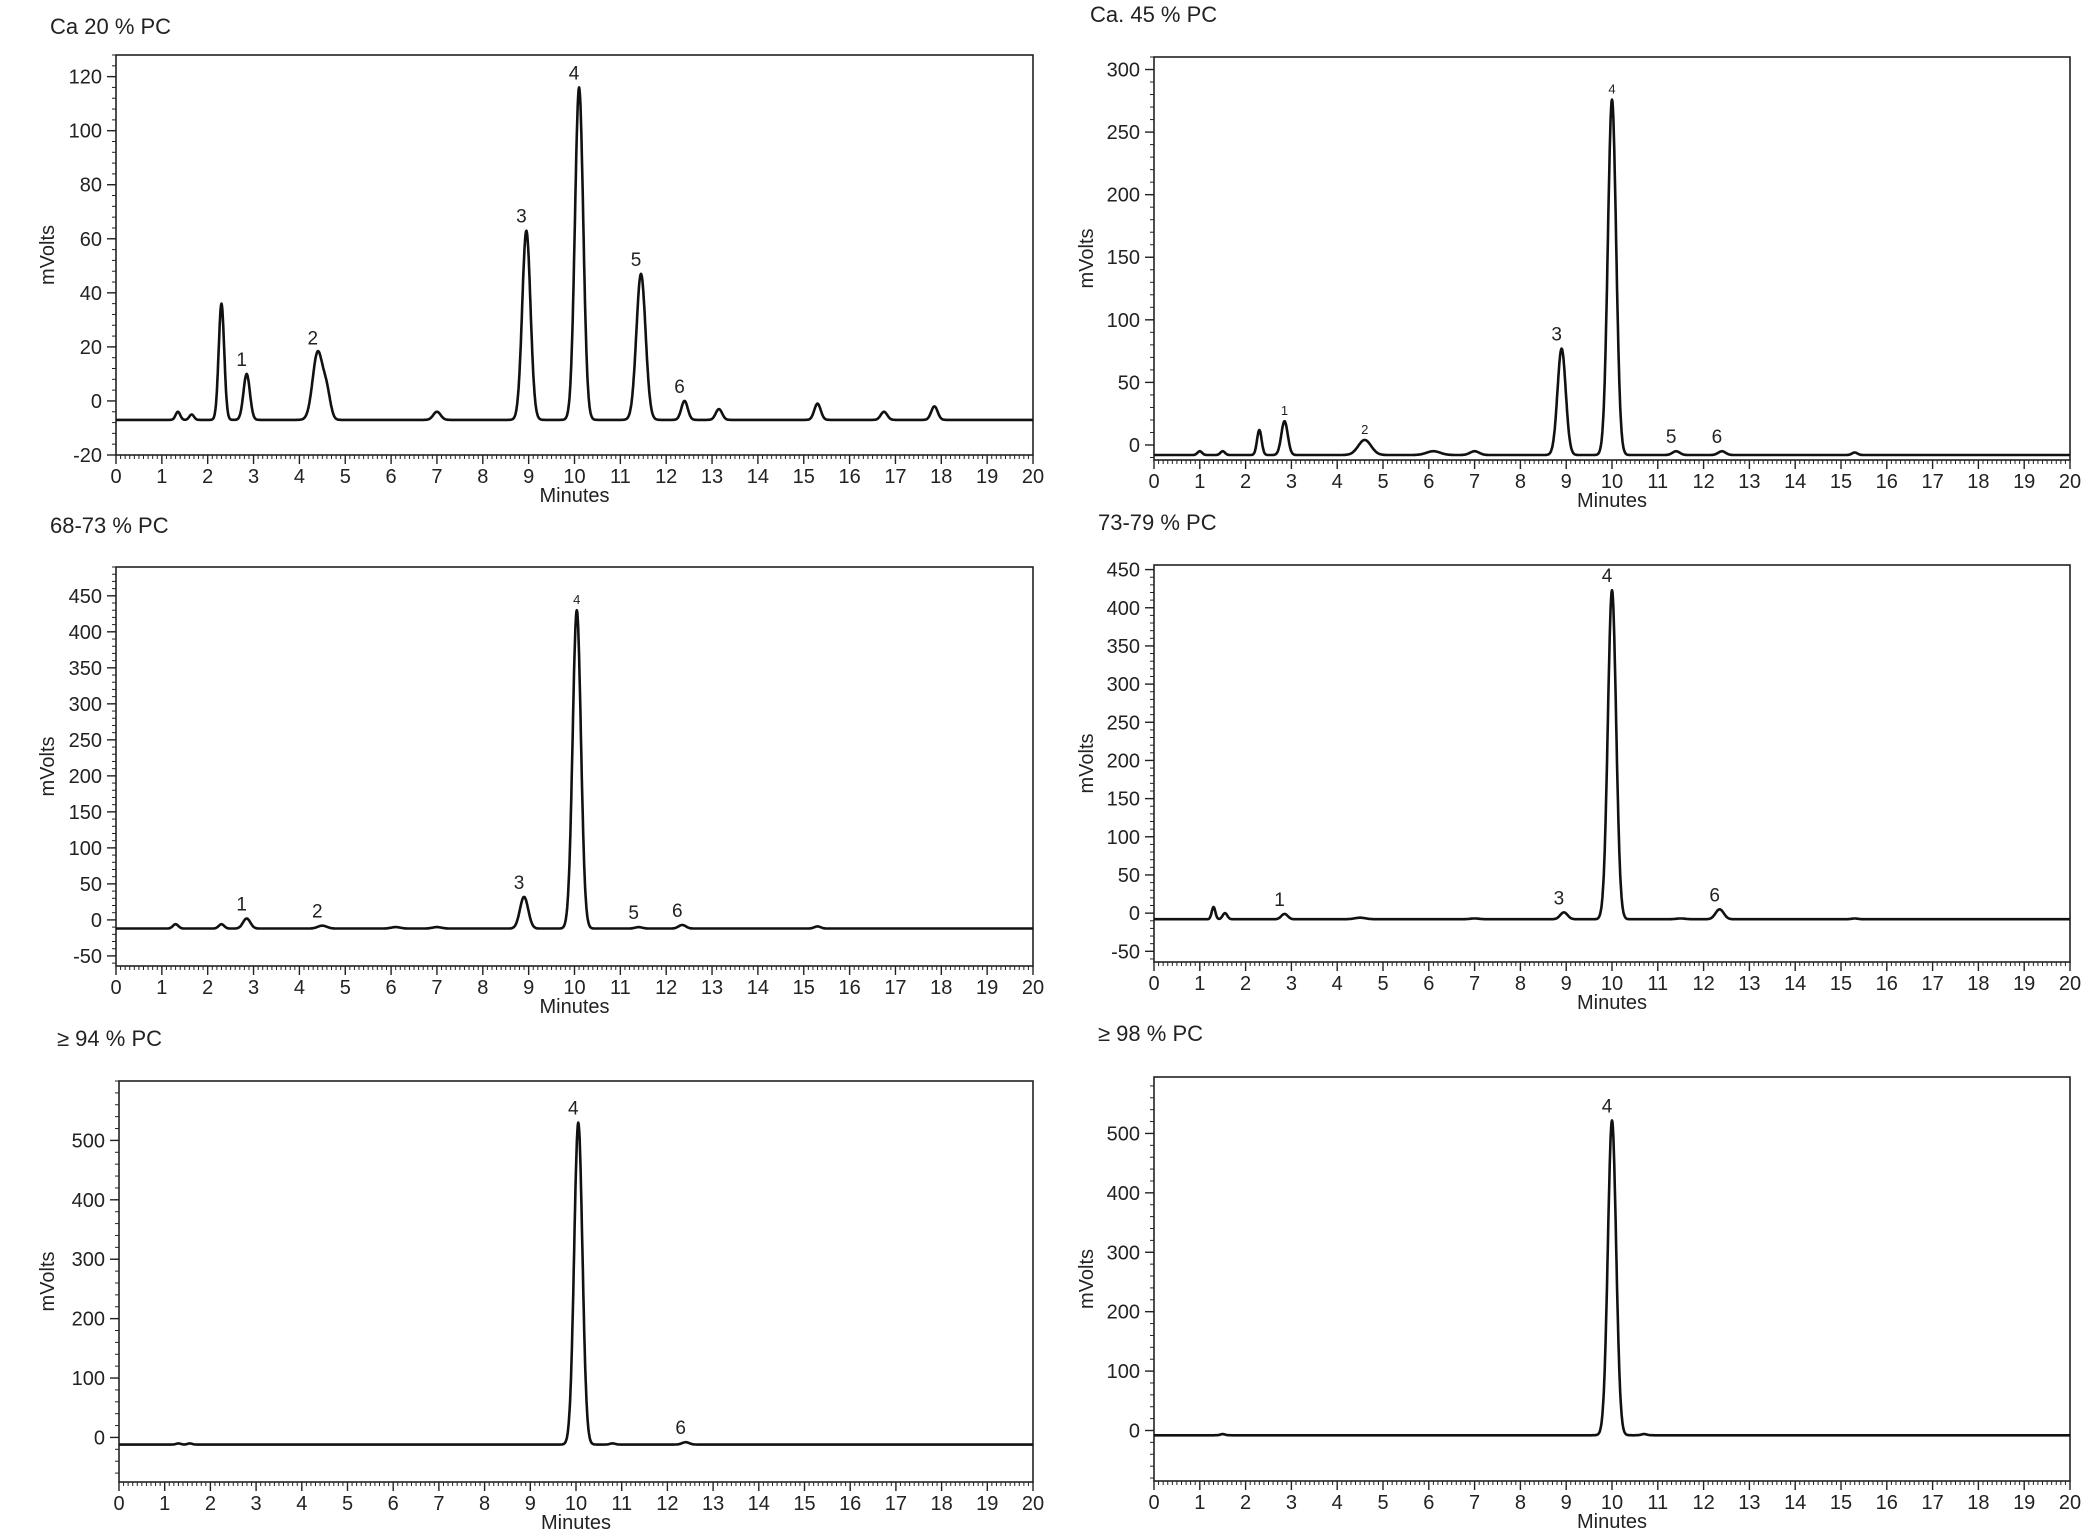 This screenshot has width=2096, height=1539. I want to click on y-tick-label: 100, so click(1123, 1372).